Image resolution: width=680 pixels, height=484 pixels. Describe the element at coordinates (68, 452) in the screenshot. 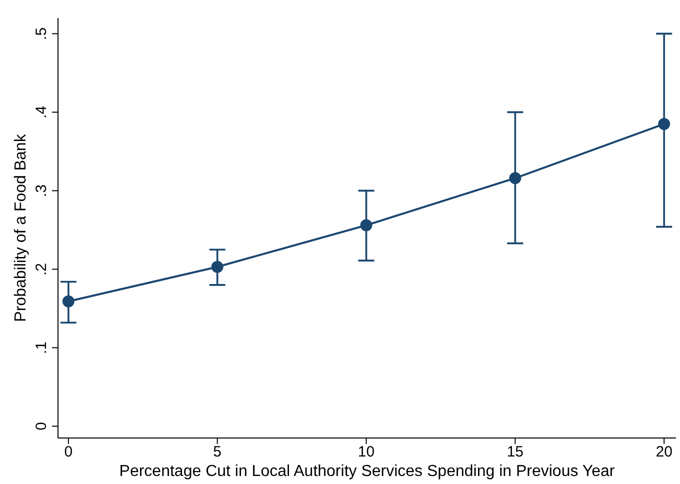

I see `x-tick-label: 0` at that location.